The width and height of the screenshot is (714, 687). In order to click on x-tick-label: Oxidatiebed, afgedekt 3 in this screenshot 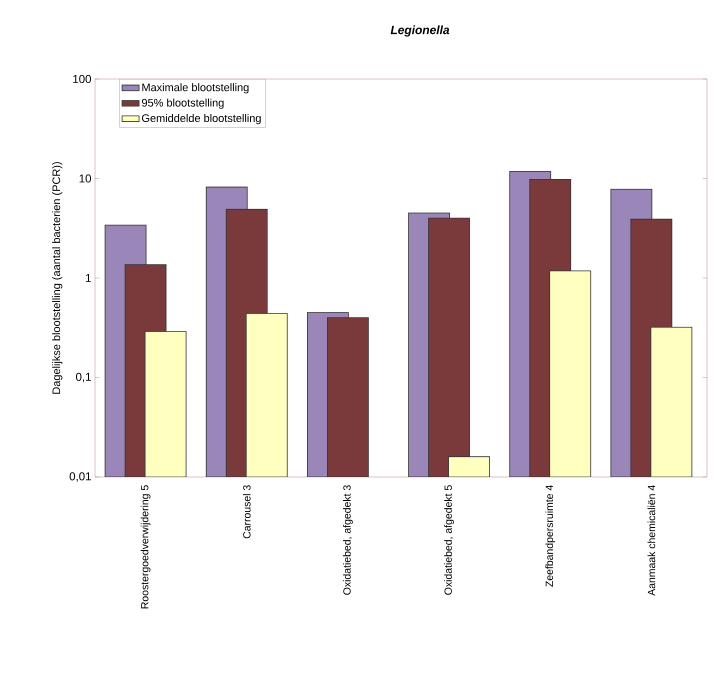, I will do `click(348, 540)`.